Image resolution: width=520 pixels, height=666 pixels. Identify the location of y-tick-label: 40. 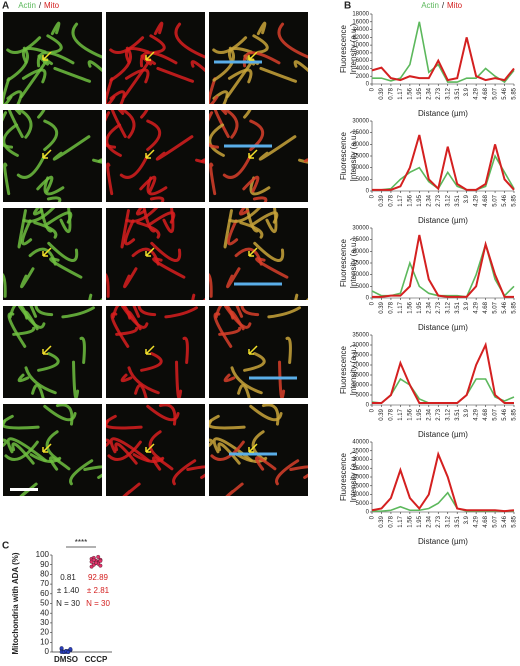
(44, 612).